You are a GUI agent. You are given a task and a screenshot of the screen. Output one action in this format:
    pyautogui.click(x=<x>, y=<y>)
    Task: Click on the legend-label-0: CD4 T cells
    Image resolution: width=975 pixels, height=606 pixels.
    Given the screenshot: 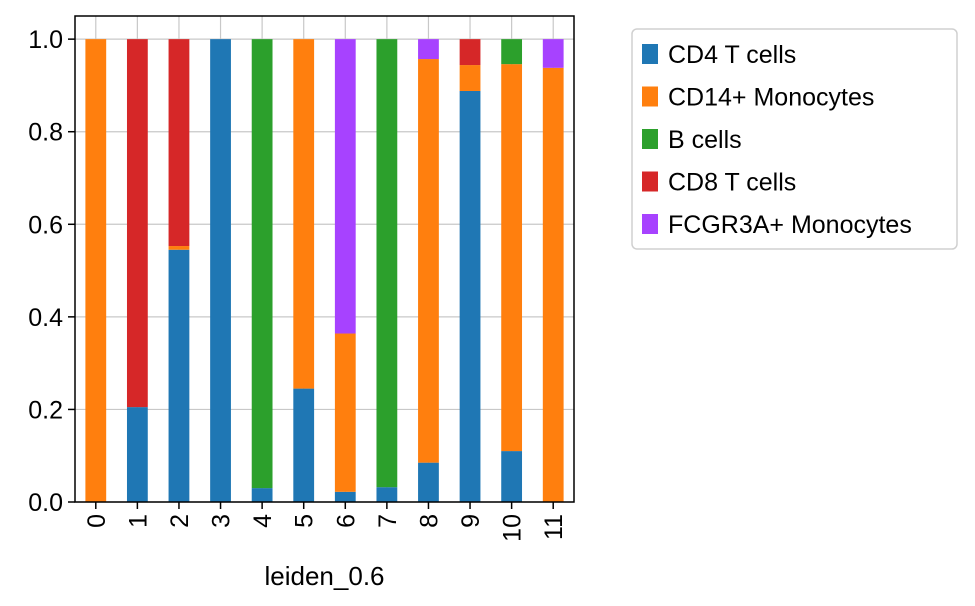 What is the action you would take?
    pyautogui.click(x=732, y=55)
    